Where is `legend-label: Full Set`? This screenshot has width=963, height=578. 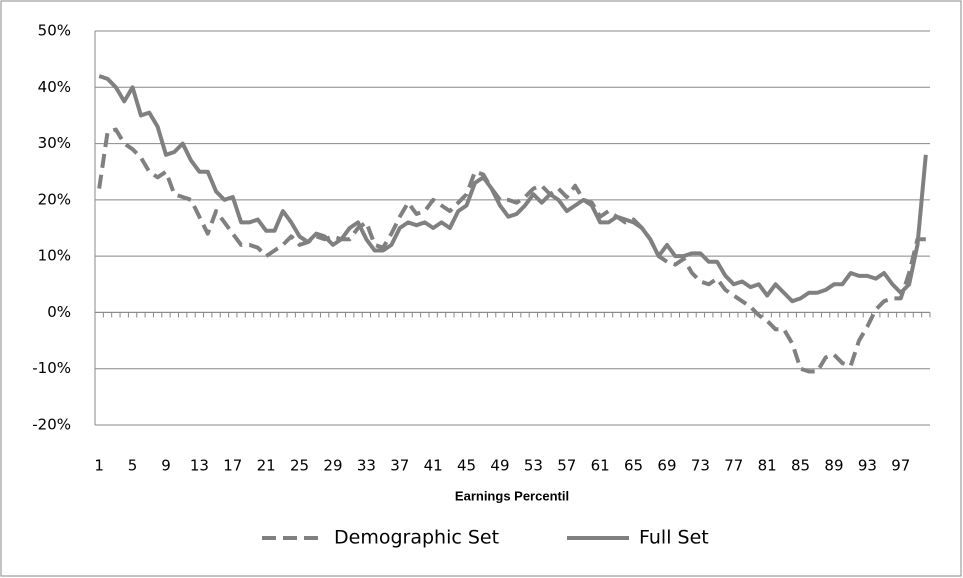
legend-label: Full Set is located at coordinates (674, 538).